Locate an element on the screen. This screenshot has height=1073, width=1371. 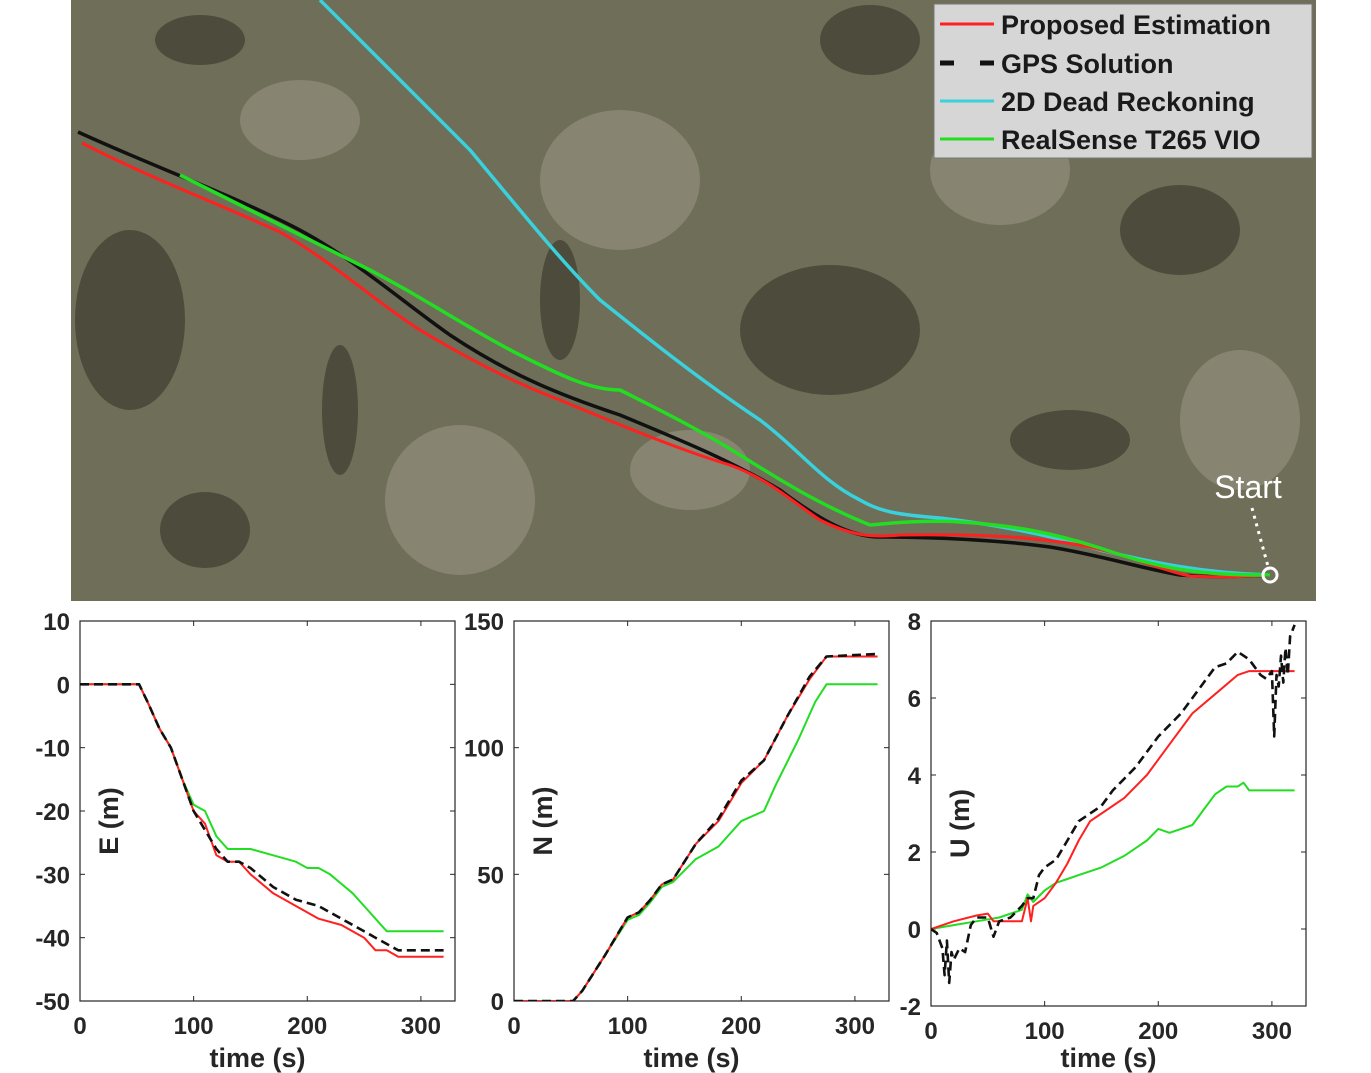
chart-n: 0 100 200 300 150 100 50 0 time (s) N (m) is located at coordinates (677, 841).